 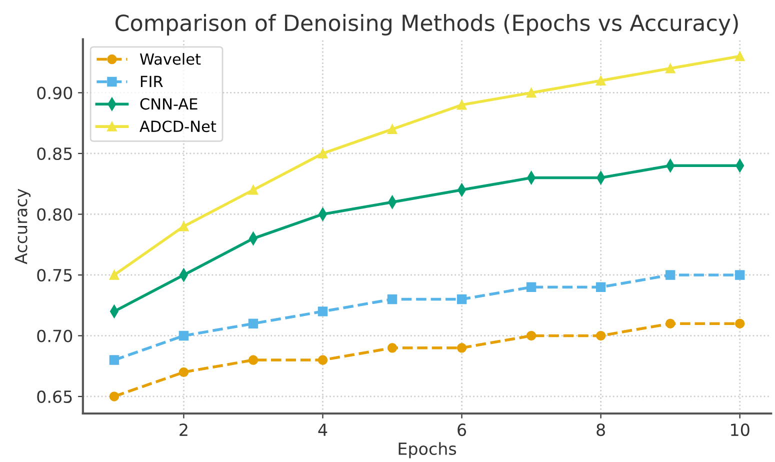 I want to click on legend-label: FIR, so click(x=151, y=82).